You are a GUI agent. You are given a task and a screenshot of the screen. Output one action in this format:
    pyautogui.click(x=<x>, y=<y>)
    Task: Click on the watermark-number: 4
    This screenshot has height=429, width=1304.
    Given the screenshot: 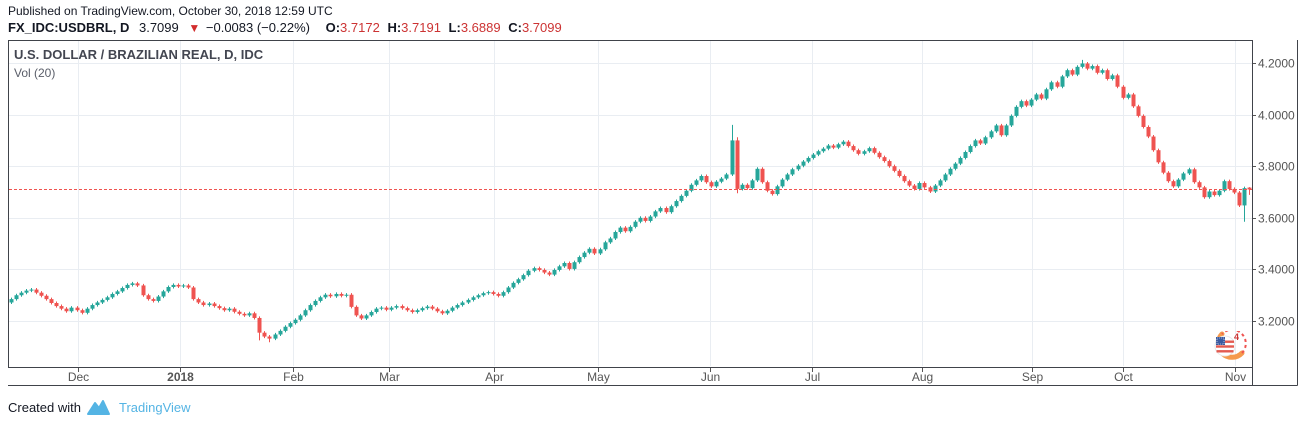 What is the action you would take?
    pyautogui.click(x=1237, y=337)
    